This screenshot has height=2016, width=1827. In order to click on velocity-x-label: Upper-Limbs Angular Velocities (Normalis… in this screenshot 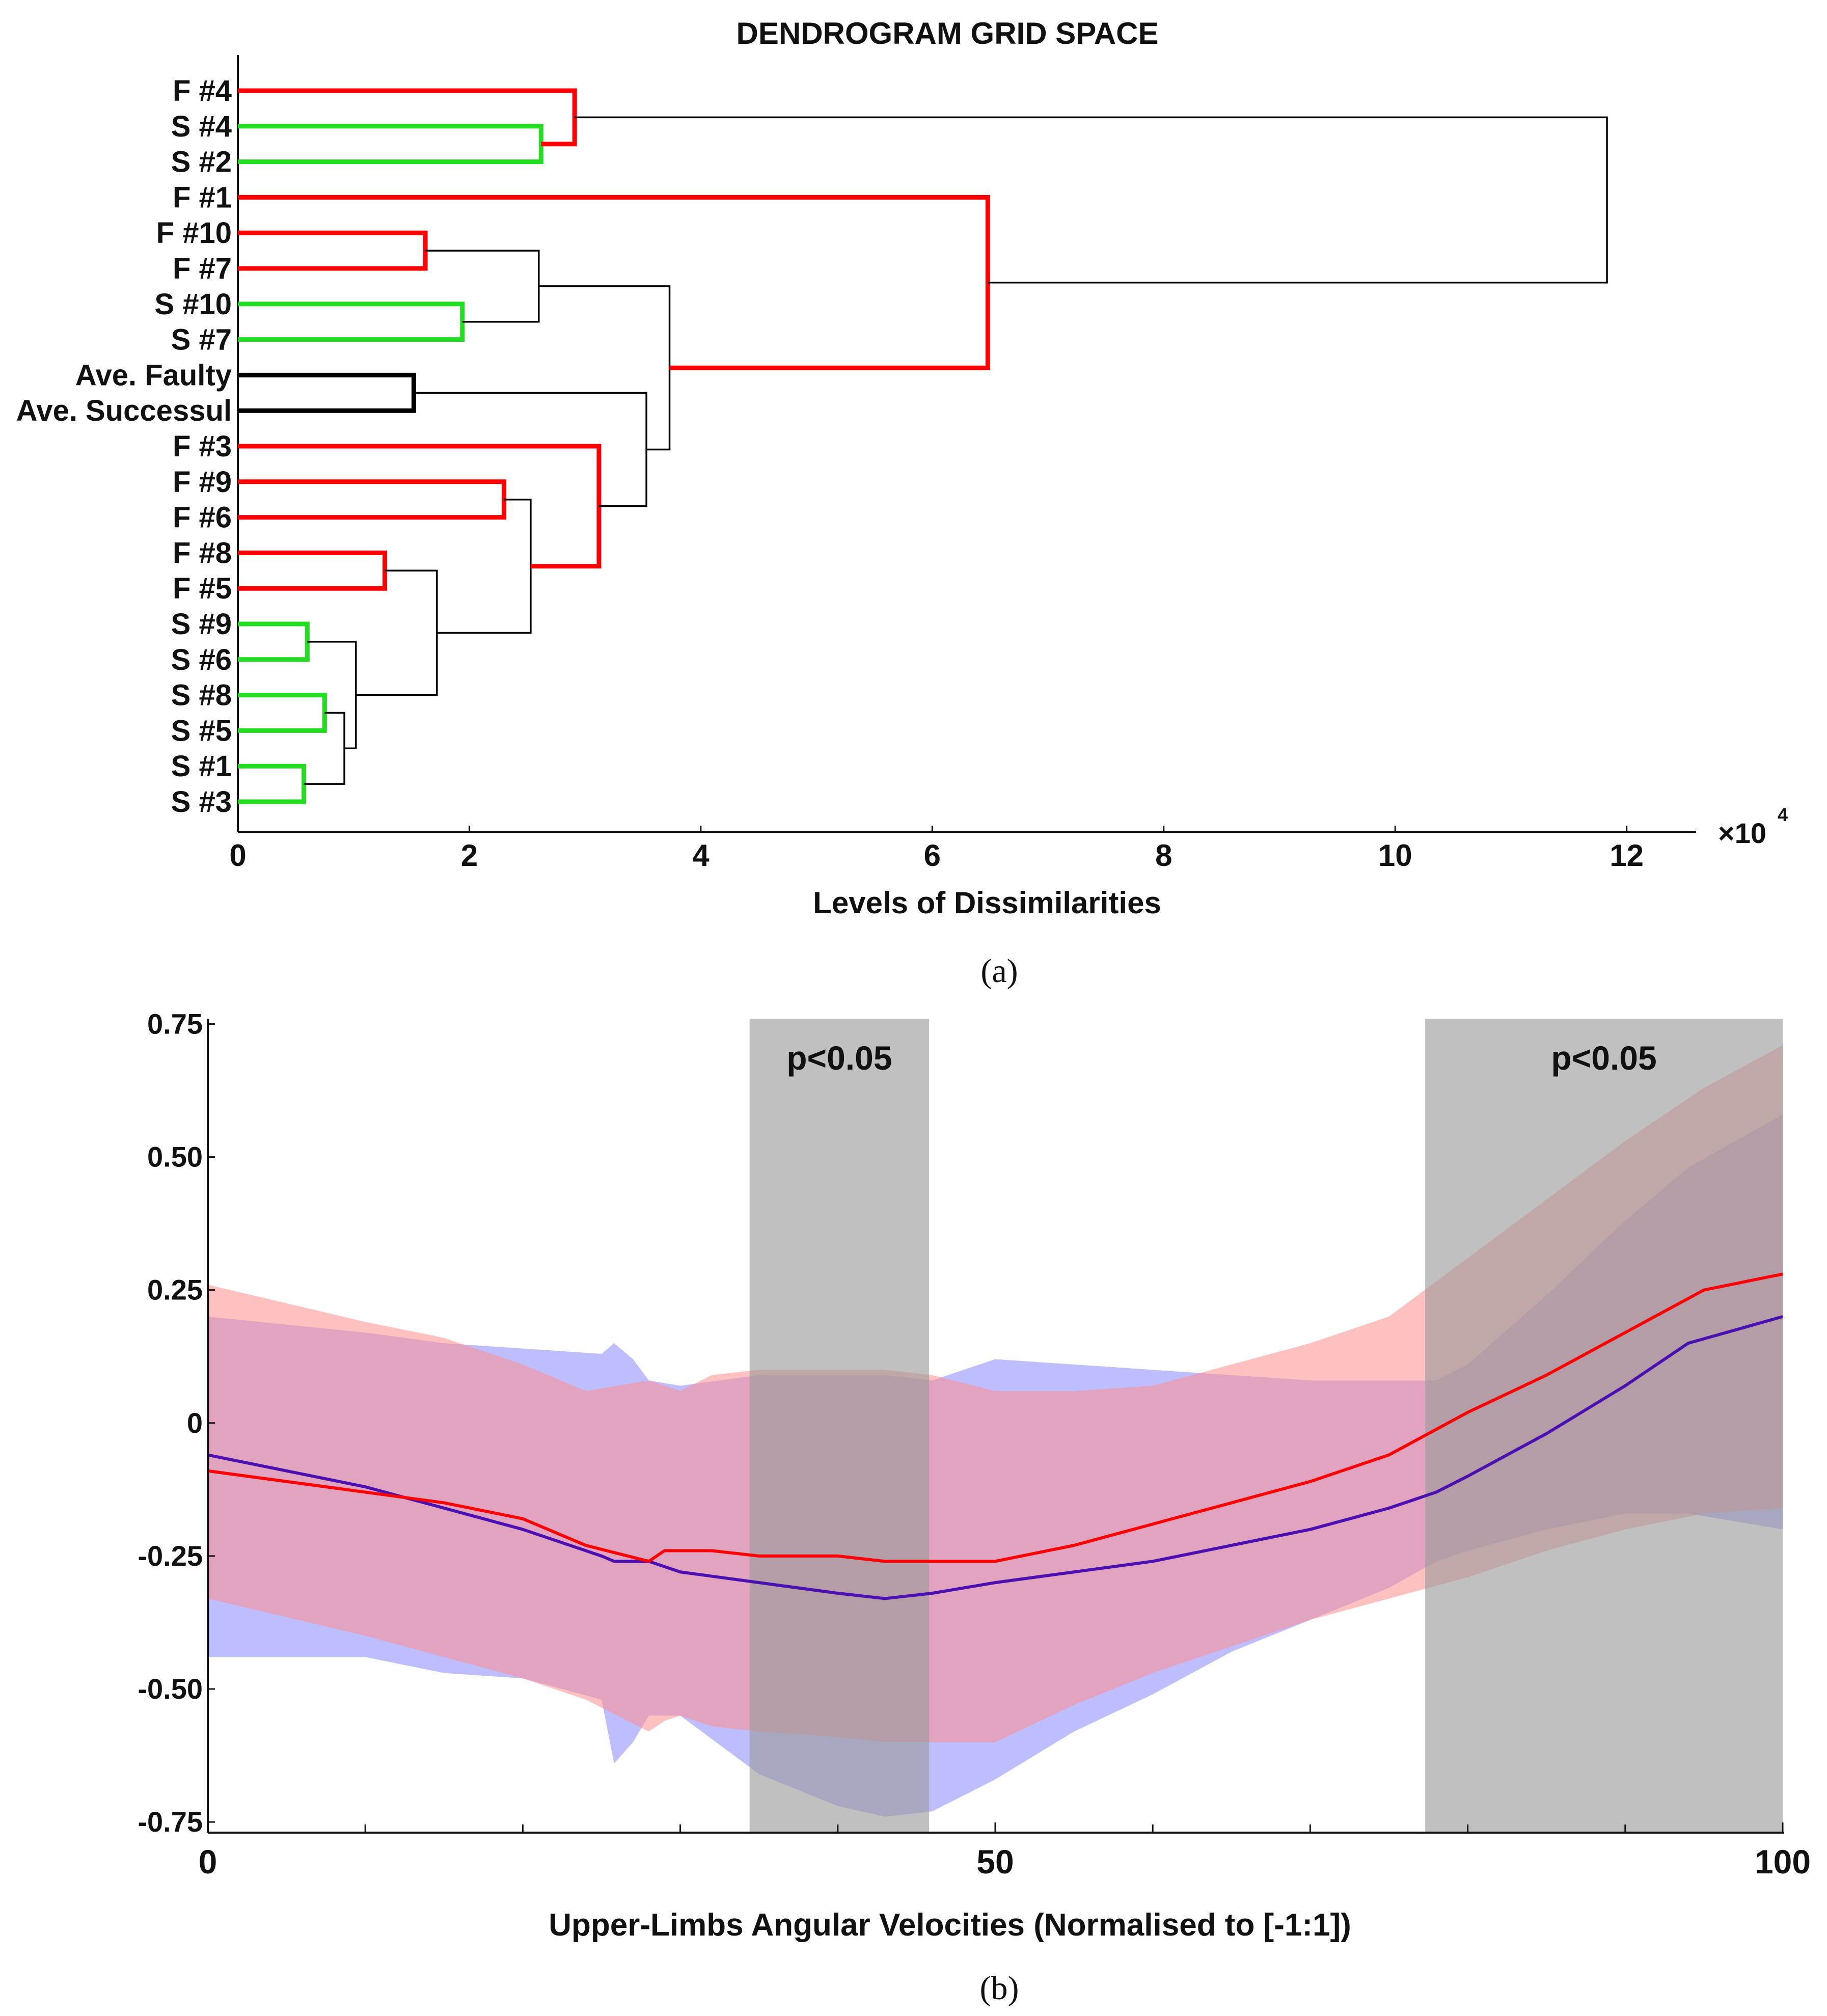, I will do `click(950, 1925)`.